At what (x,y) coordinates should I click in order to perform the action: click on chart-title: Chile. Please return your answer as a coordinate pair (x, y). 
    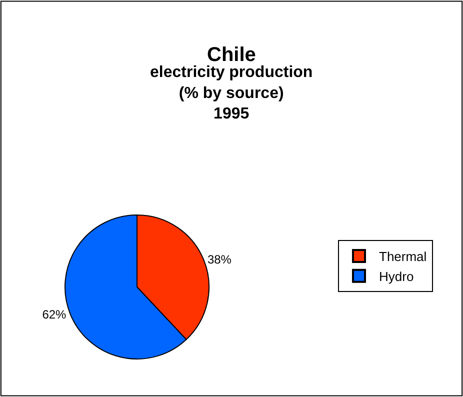
    Looking at the image, I should click on (231, 55).